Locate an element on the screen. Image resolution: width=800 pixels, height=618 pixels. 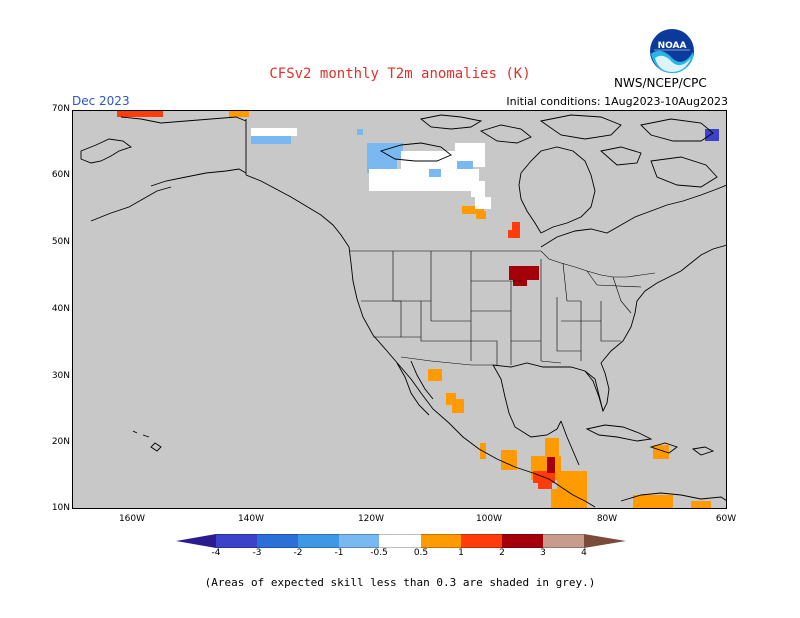
colorbar is located at coordinates (401, 541).